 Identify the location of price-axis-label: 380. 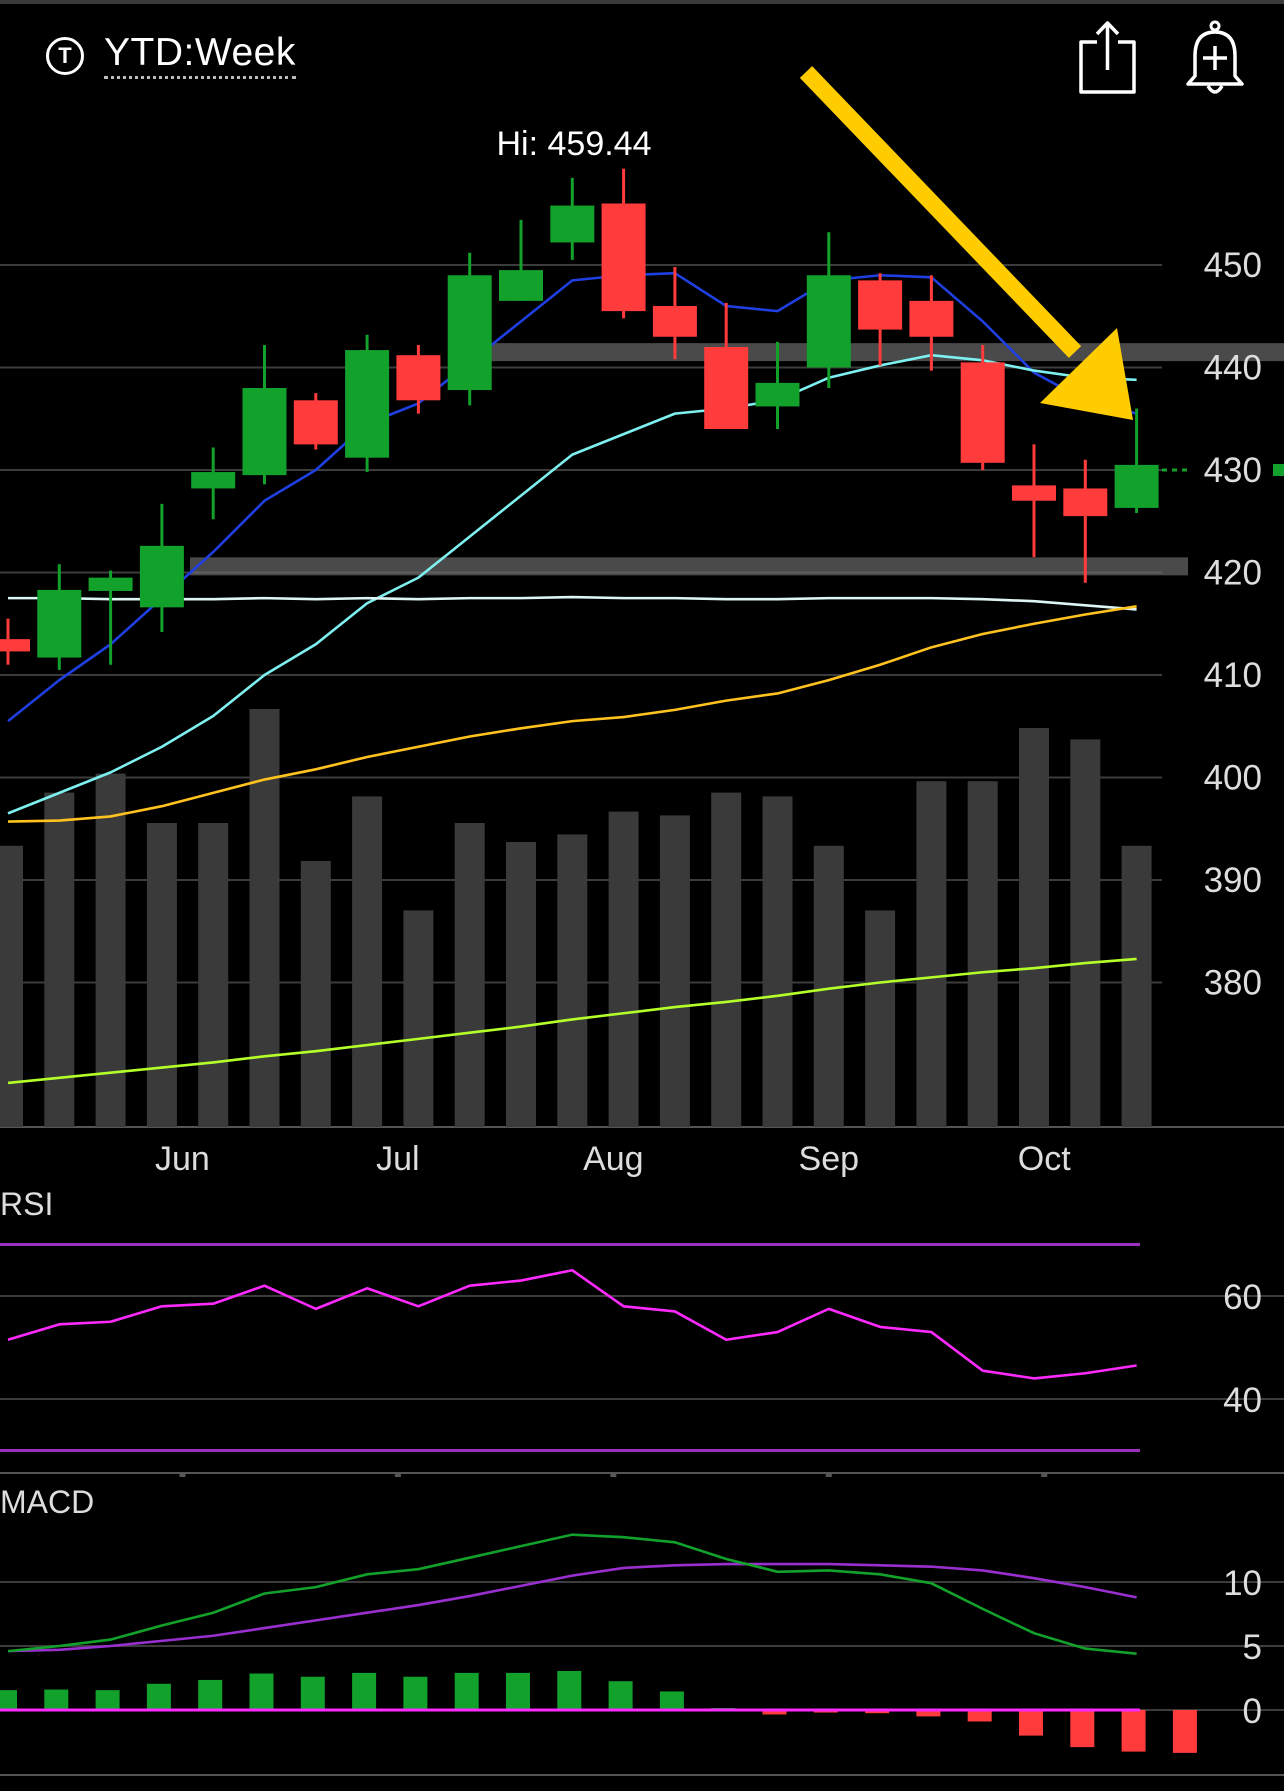
(1233, 983).